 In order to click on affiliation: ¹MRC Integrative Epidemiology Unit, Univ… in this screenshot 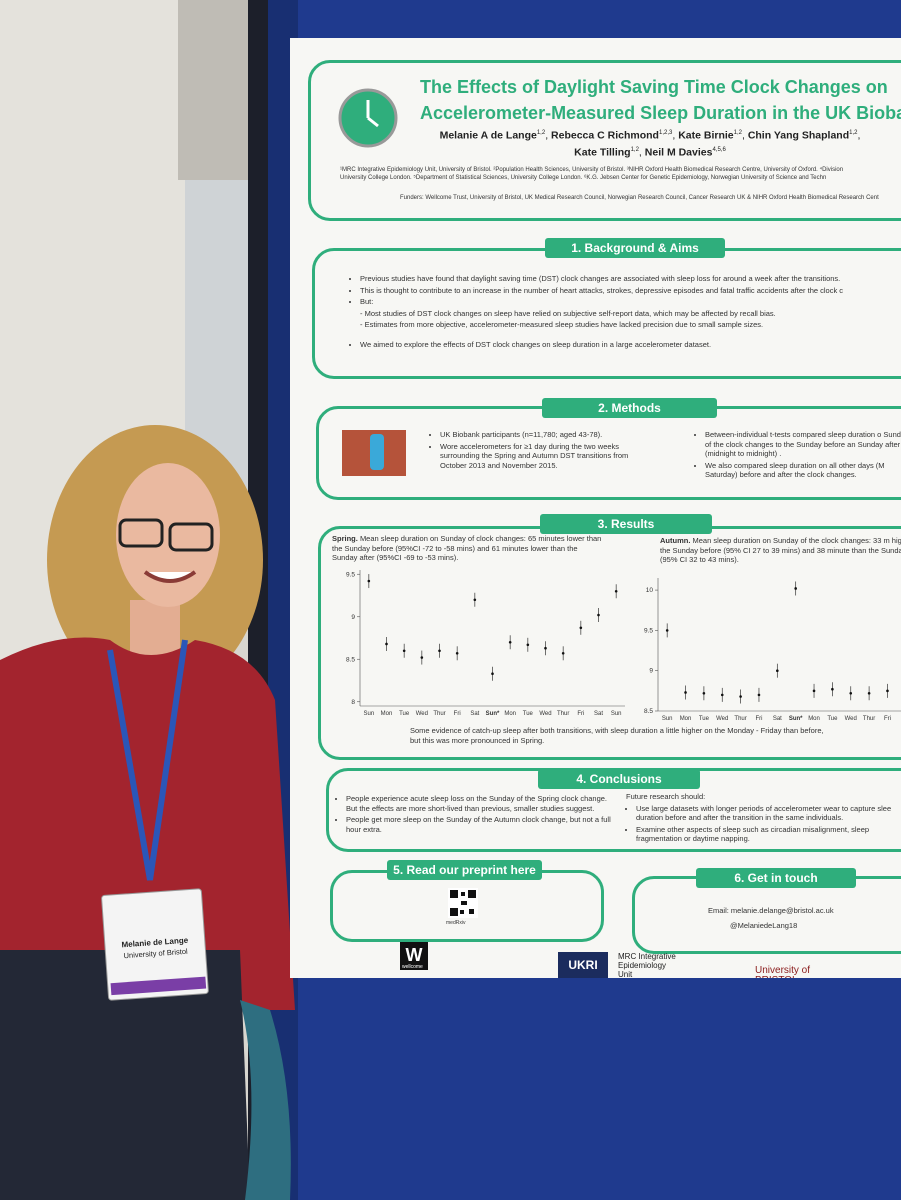, I will do `click(592, 170)`.